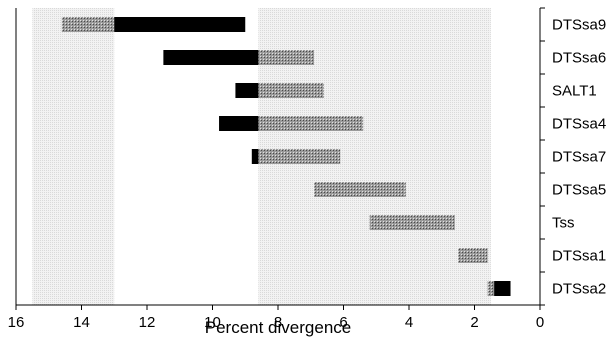 This screenshot has width=614, height=339. Describe the element at coordinates (180, 24) in the screenshot. I see `bar-dtssa9-solid-black` at that location.